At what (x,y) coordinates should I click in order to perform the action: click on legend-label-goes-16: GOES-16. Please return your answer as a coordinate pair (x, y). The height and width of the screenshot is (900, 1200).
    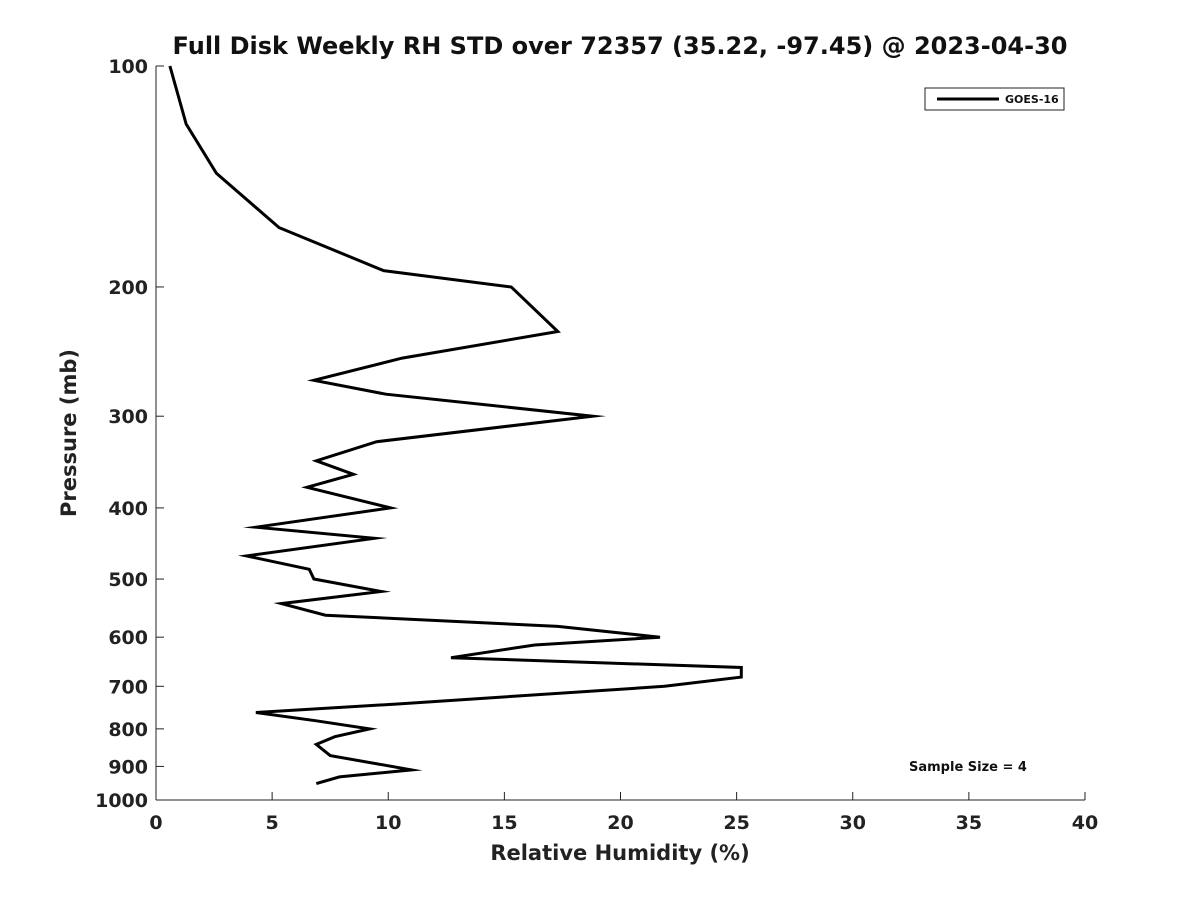
    Looking at the image, I should click on (1032, 99).